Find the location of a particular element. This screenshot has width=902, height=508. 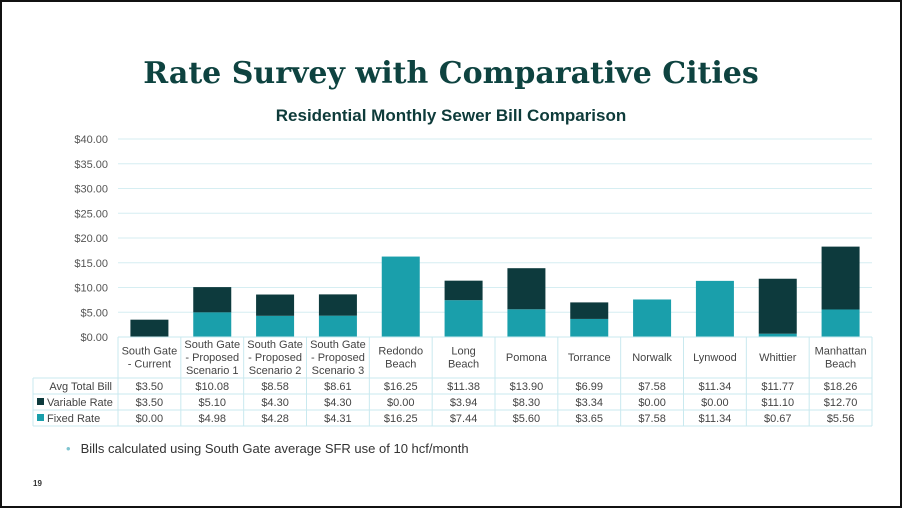

category-label: Redondo is located at coordinates (400, 352).